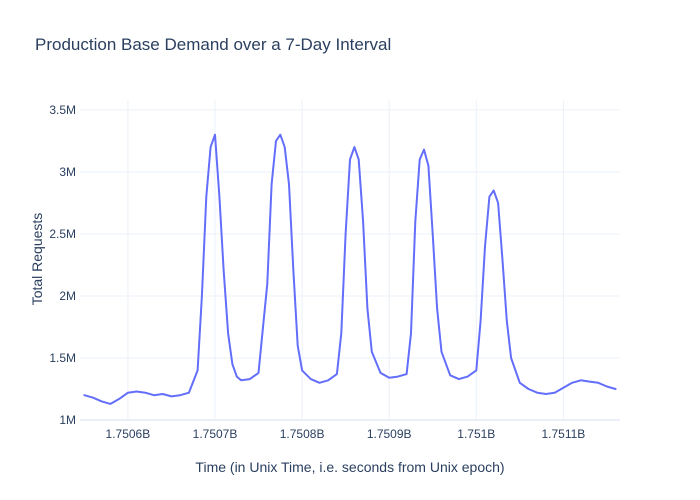  Describe the element at coordinates (62, 110) in the screenshot. I see `y-tick-label: 3.5M` at that location.